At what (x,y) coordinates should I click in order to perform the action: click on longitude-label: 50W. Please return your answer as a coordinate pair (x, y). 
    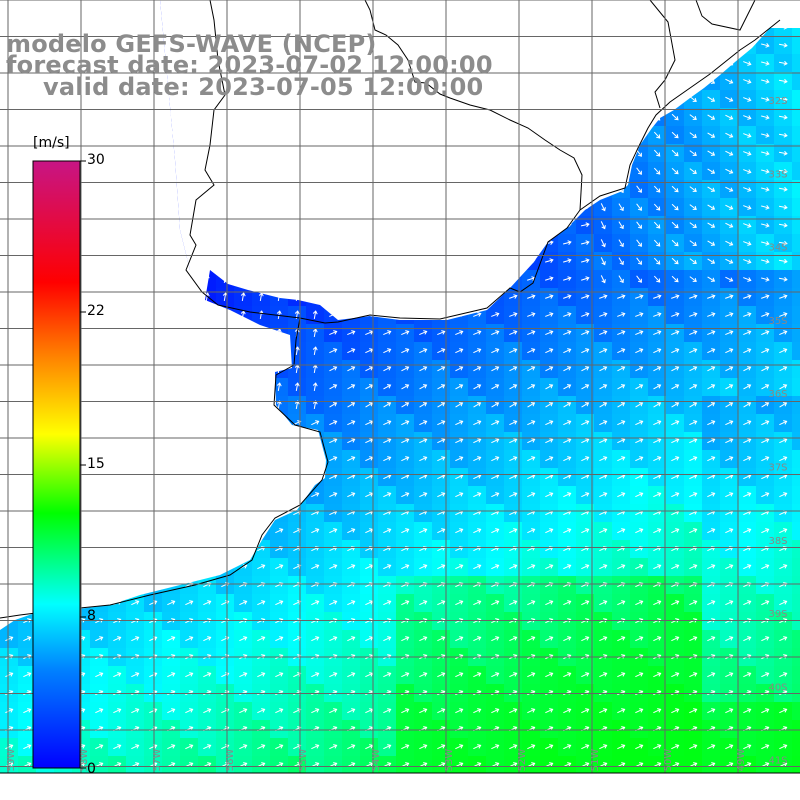
    Looking at the image, I should click on (668, 760).